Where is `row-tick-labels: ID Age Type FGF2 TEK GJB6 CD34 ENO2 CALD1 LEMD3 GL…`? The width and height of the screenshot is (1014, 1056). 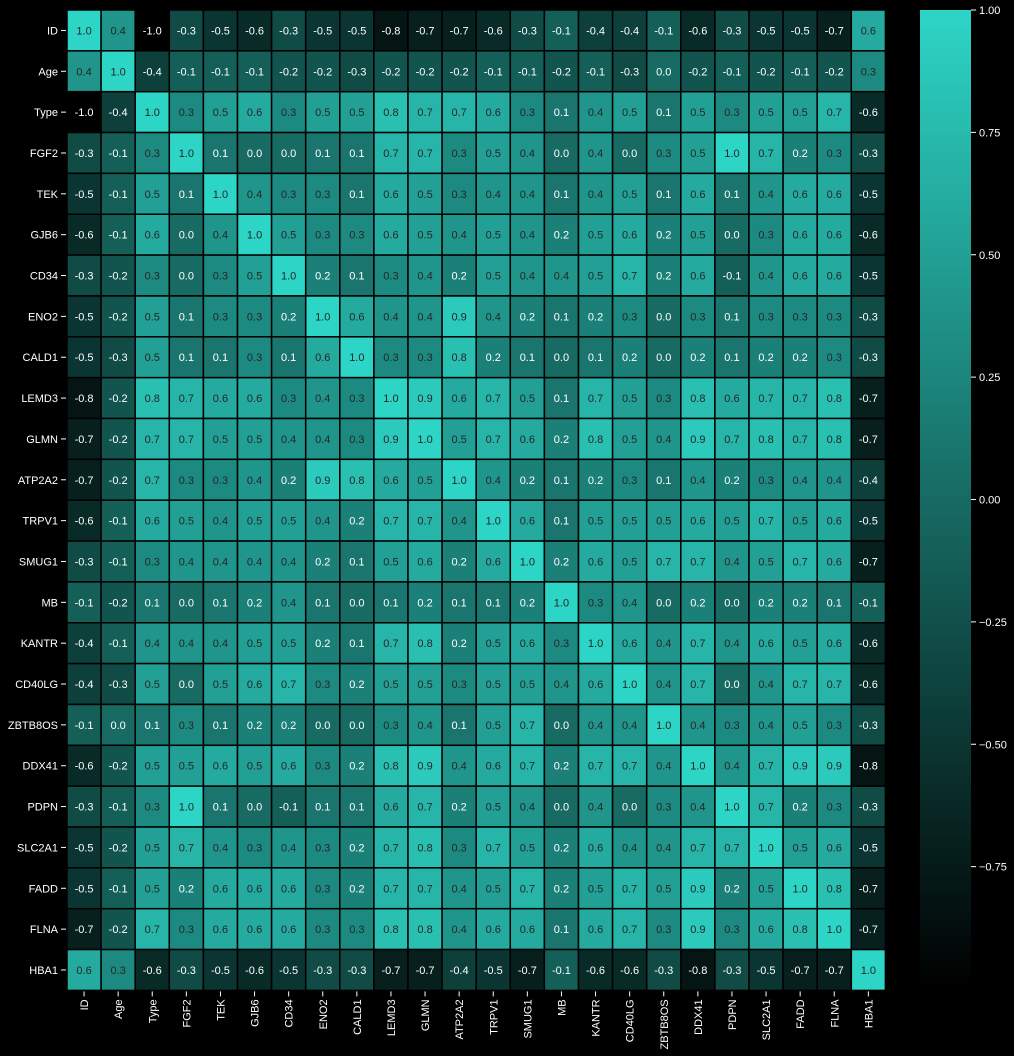 row-tick-labels: ID Age Type FGF2 TEK GJB6 CD34 ENO2 CALD1 LEMD3 GL… is located at coordinates (37, 501).